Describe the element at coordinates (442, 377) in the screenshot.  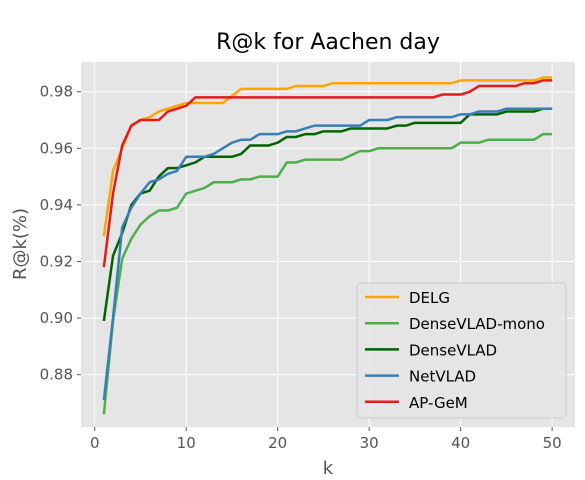
I see `legend-label: NetVLAD` at that location.